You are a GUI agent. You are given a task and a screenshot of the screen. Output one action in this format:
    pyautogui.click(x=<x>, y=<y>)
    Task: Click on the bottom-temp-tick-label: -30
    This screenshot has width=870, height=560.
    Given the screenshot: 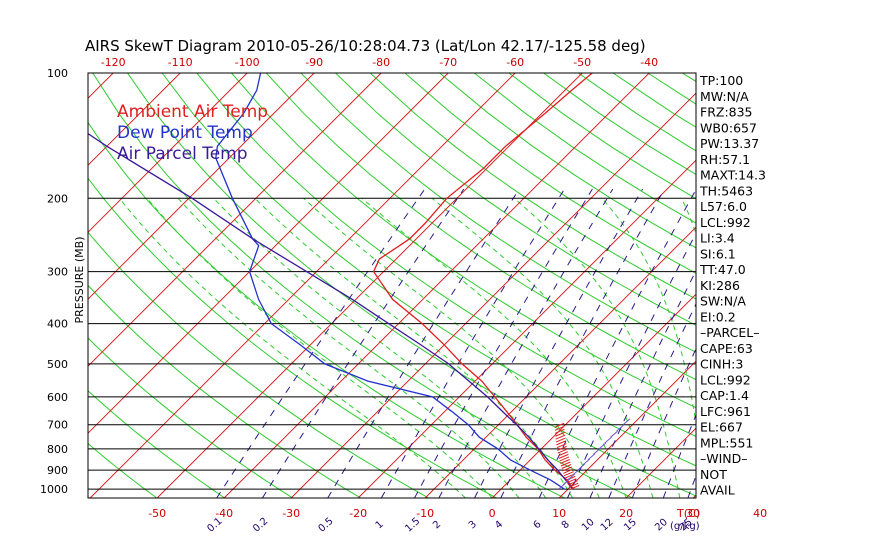 What is the action you would take?
    pyautogui.click(x=291, y=513)
    